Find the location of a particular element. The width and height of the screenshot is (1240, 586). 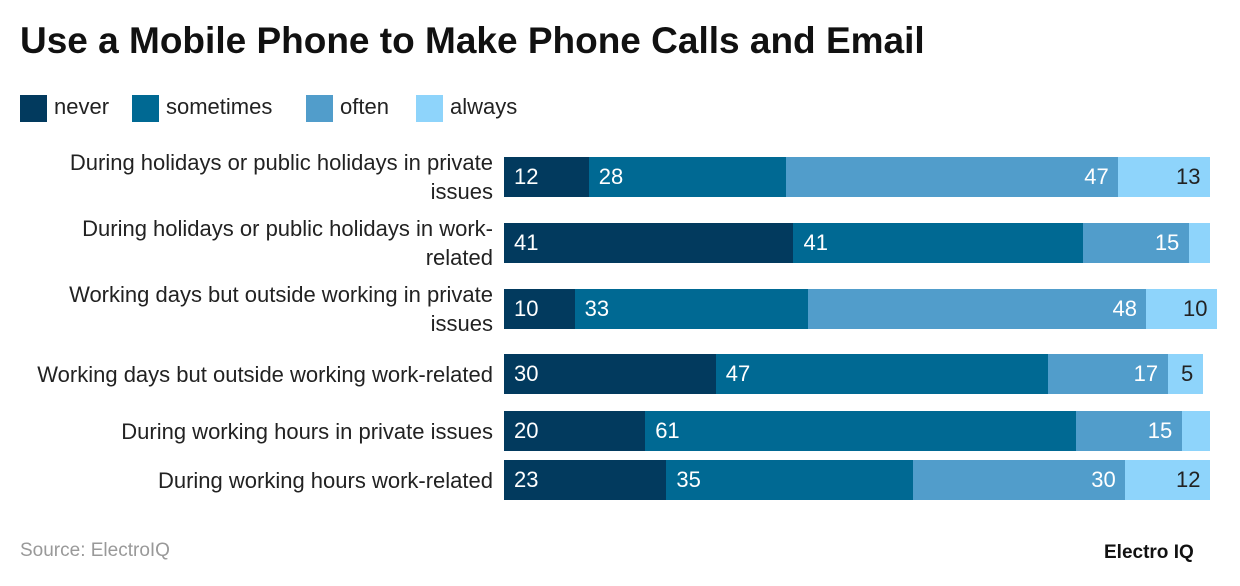

value-label: 35 is located at coordinates (688, 479).